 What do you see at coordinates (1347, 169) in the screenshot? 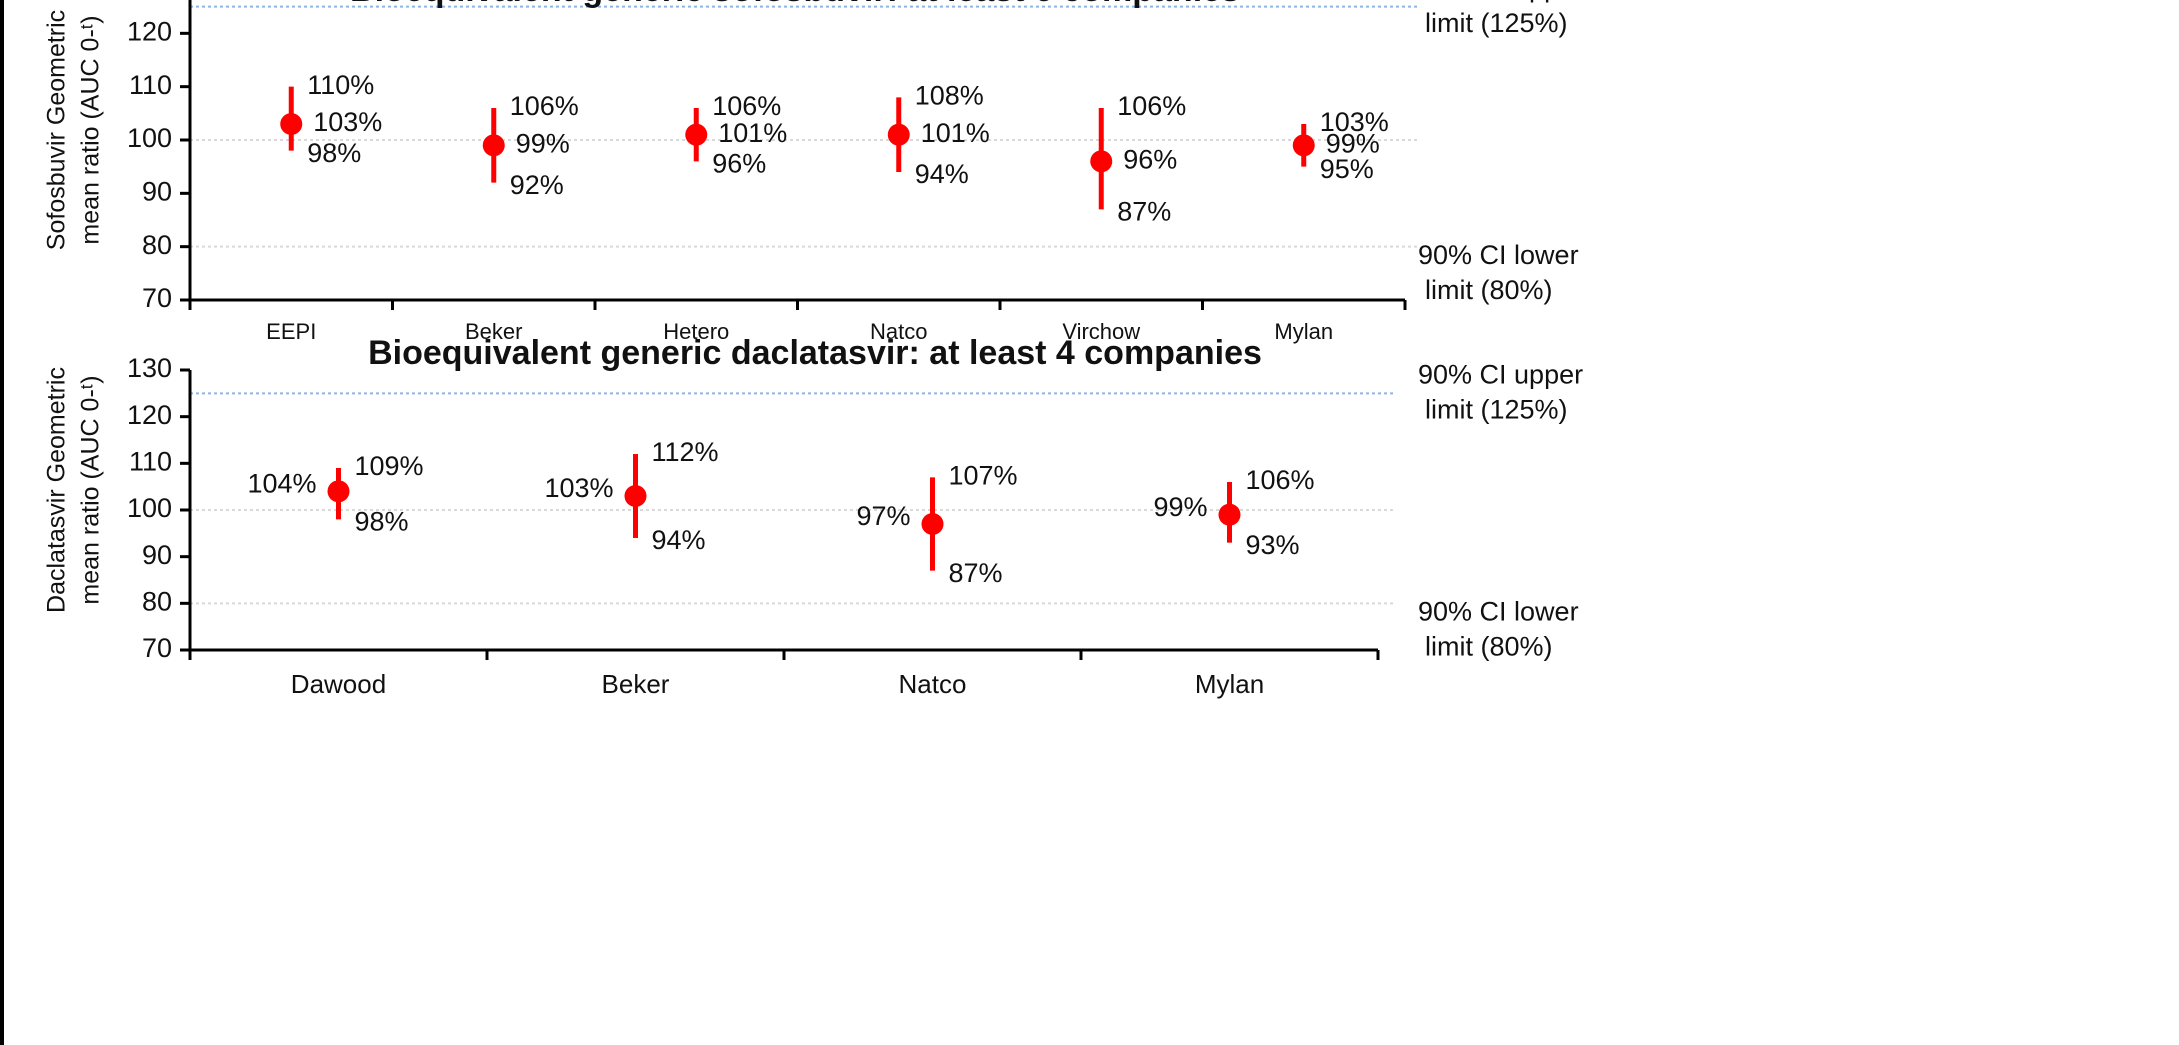
I see `low-label: 95%` at bounding box center [1347, 169].